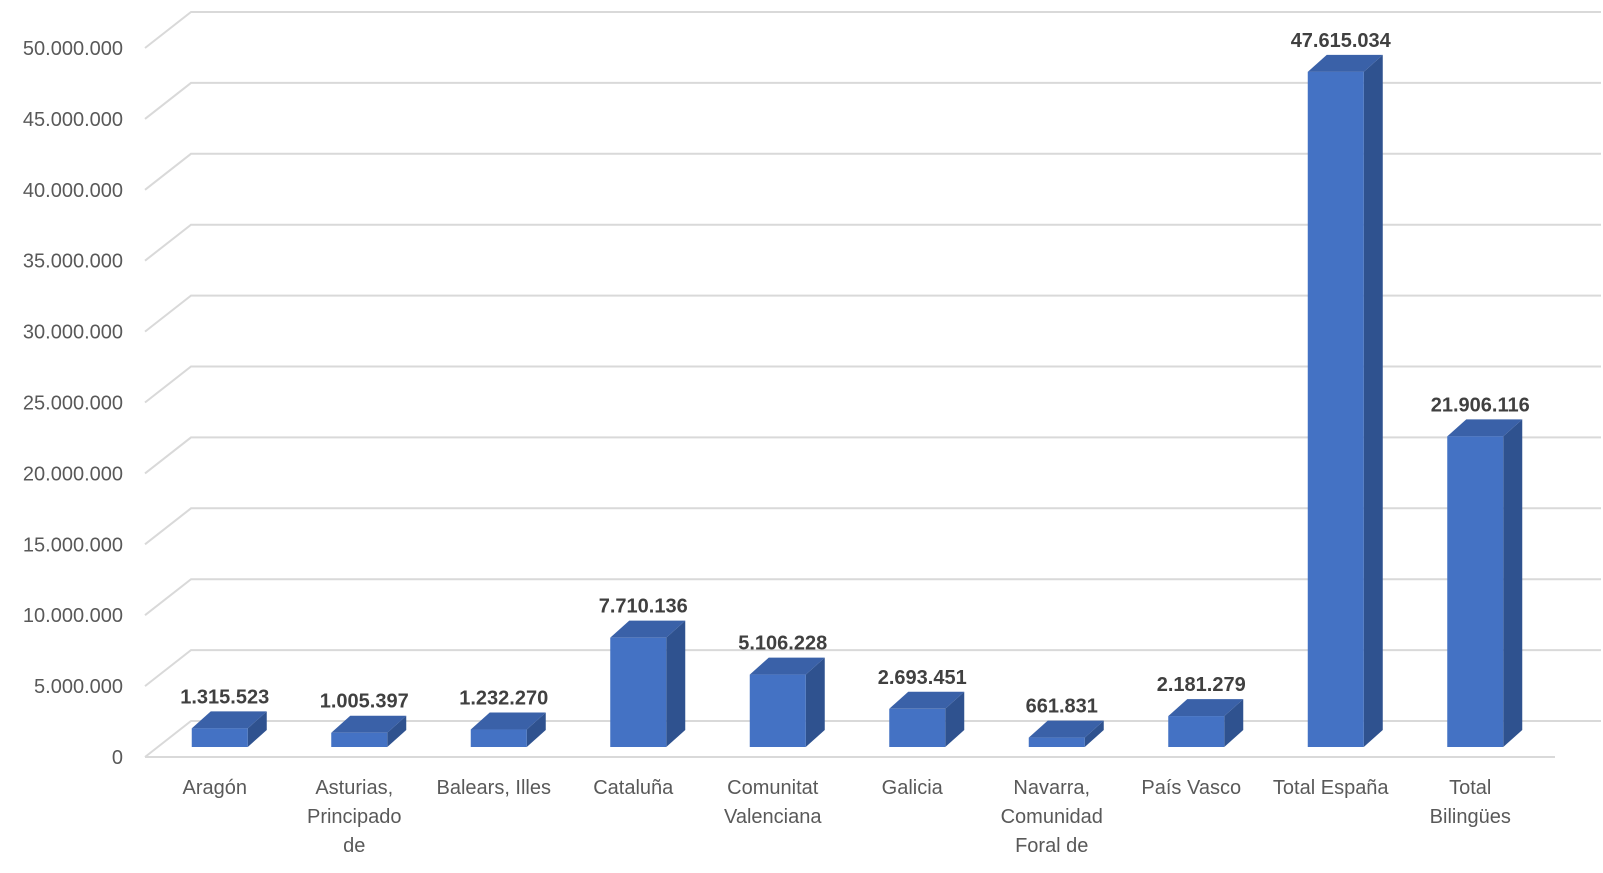  Describe the element at coordinates (1201, 685) in the screenshot. I see `data-label: 2.181.279` at that location.